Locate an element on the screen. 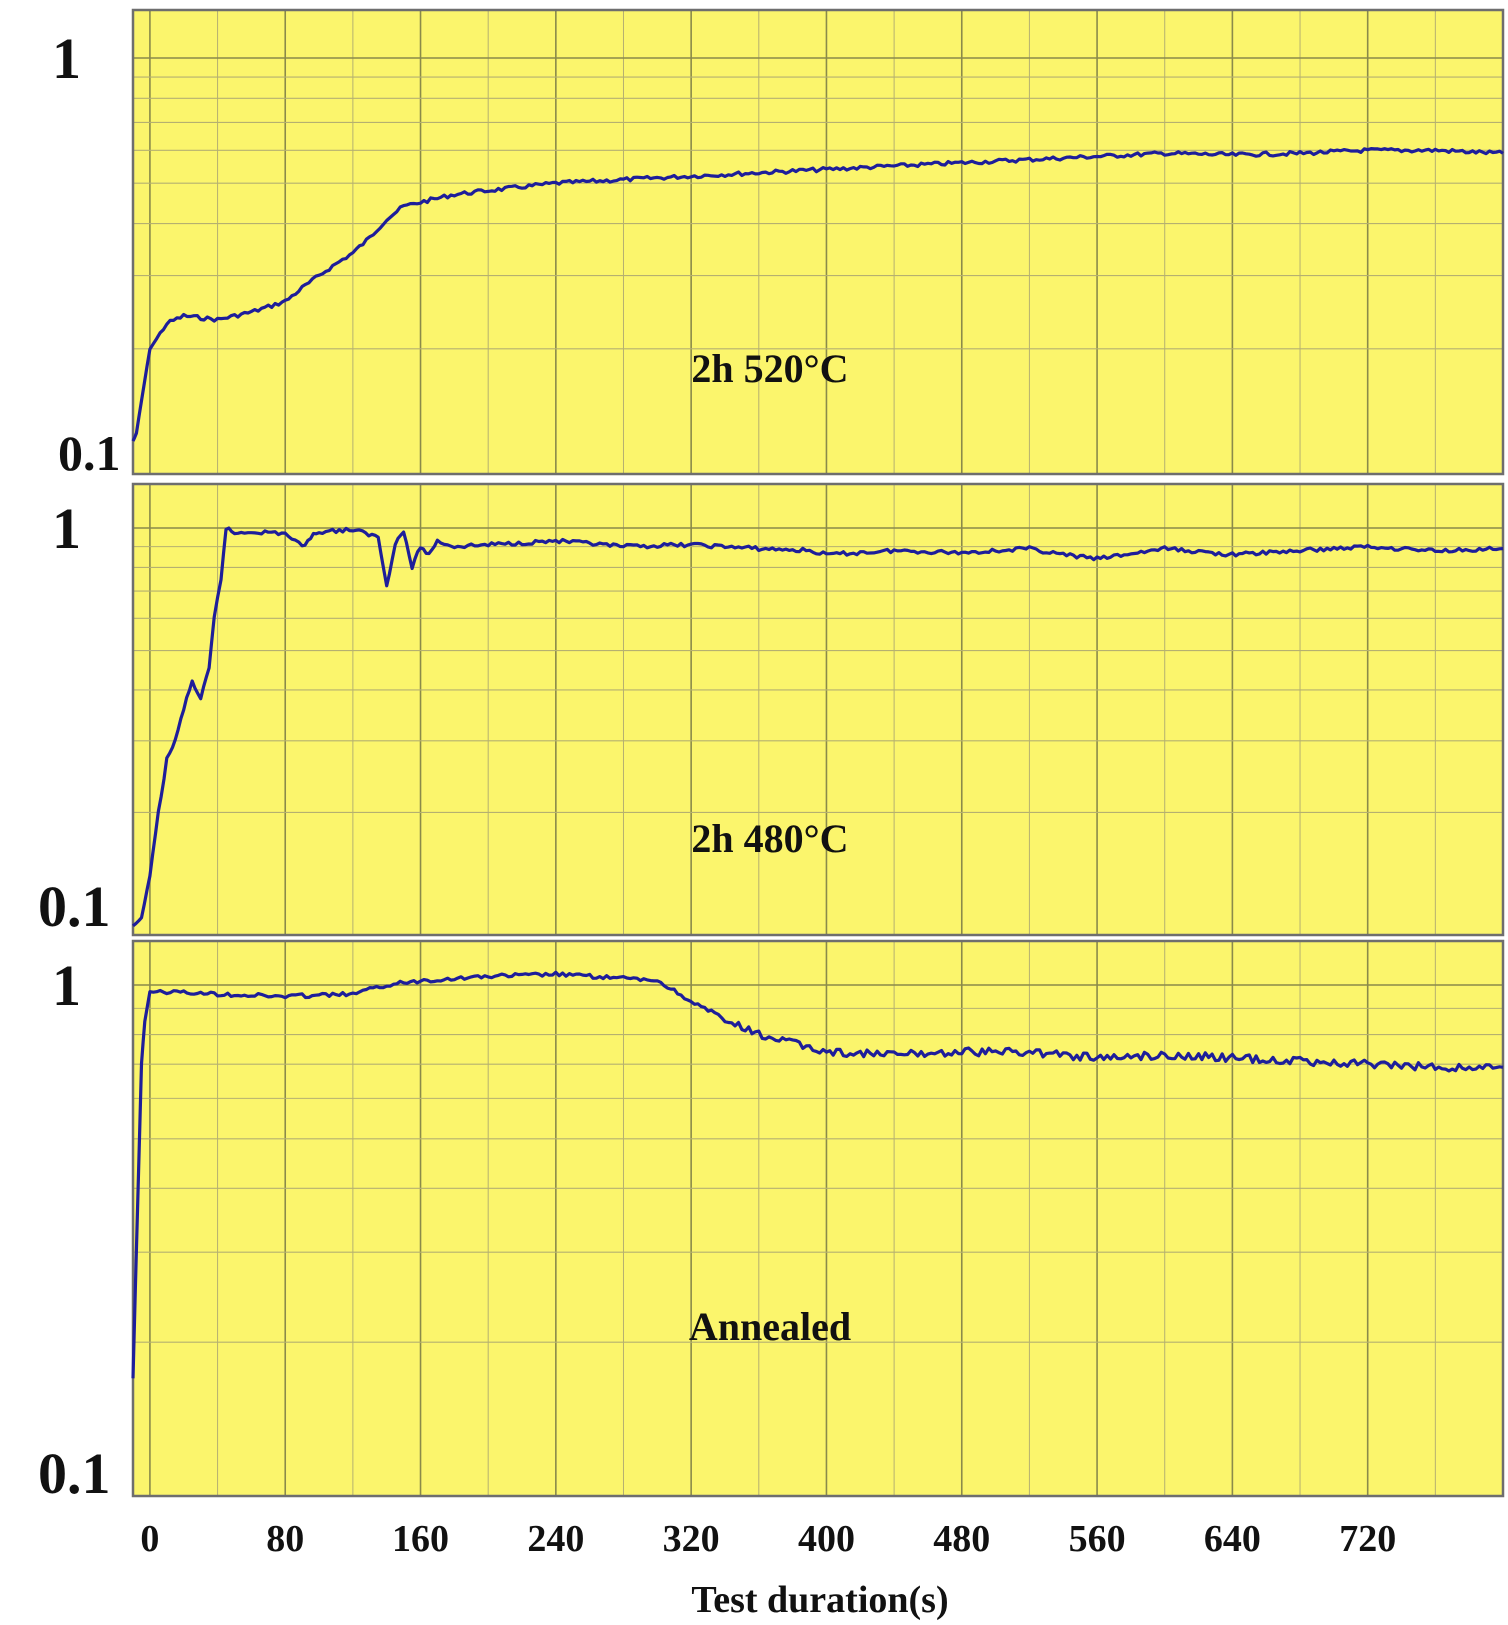 This screenshot has width=1508, height=1625. x-tick-label: 720 is located at coordinates (1367, 1539).